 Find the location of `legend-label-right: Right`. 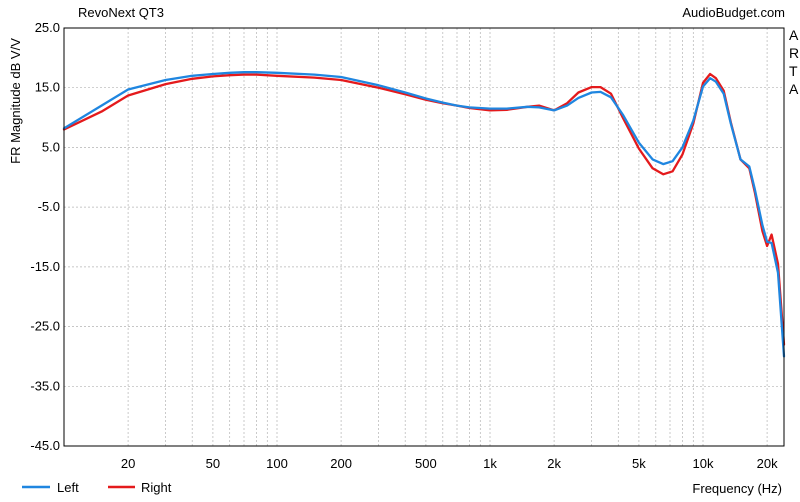

legend-label-right: Right is located at coordinates (156, 487).